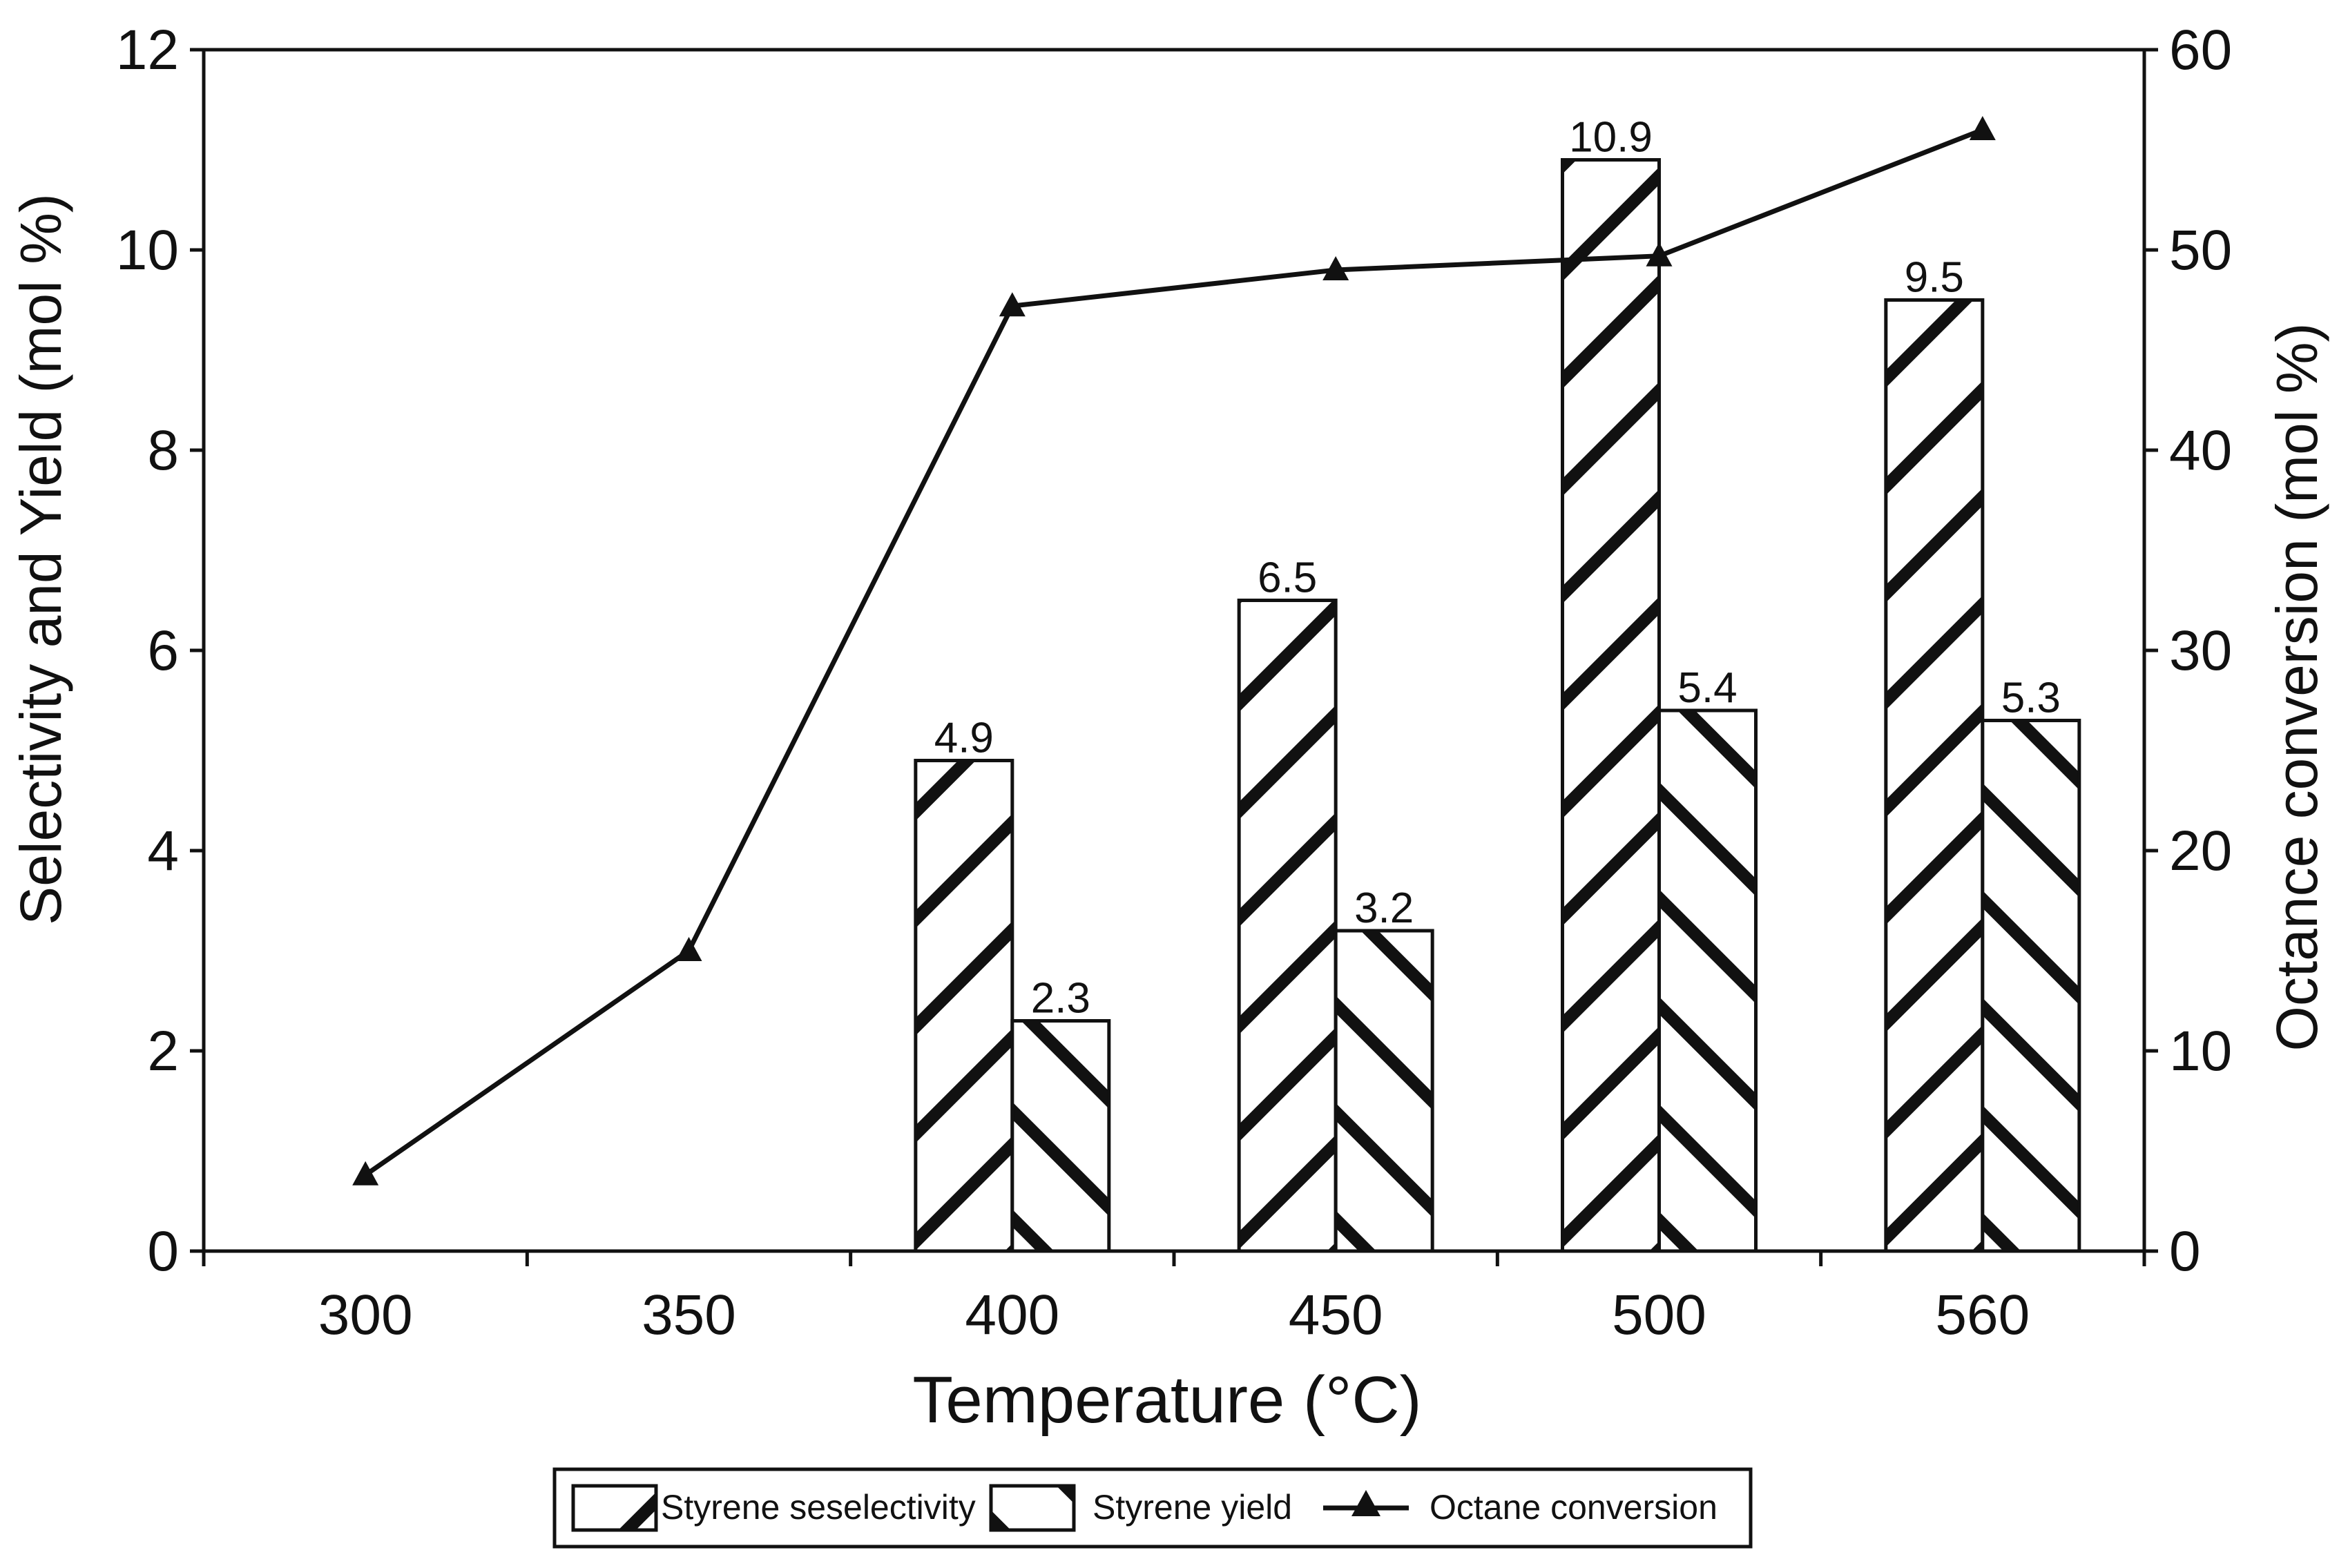 The width and height of the screenshot is (2348, 1568). I want to click on y-tick-label-6: 6, so click(163, 650).